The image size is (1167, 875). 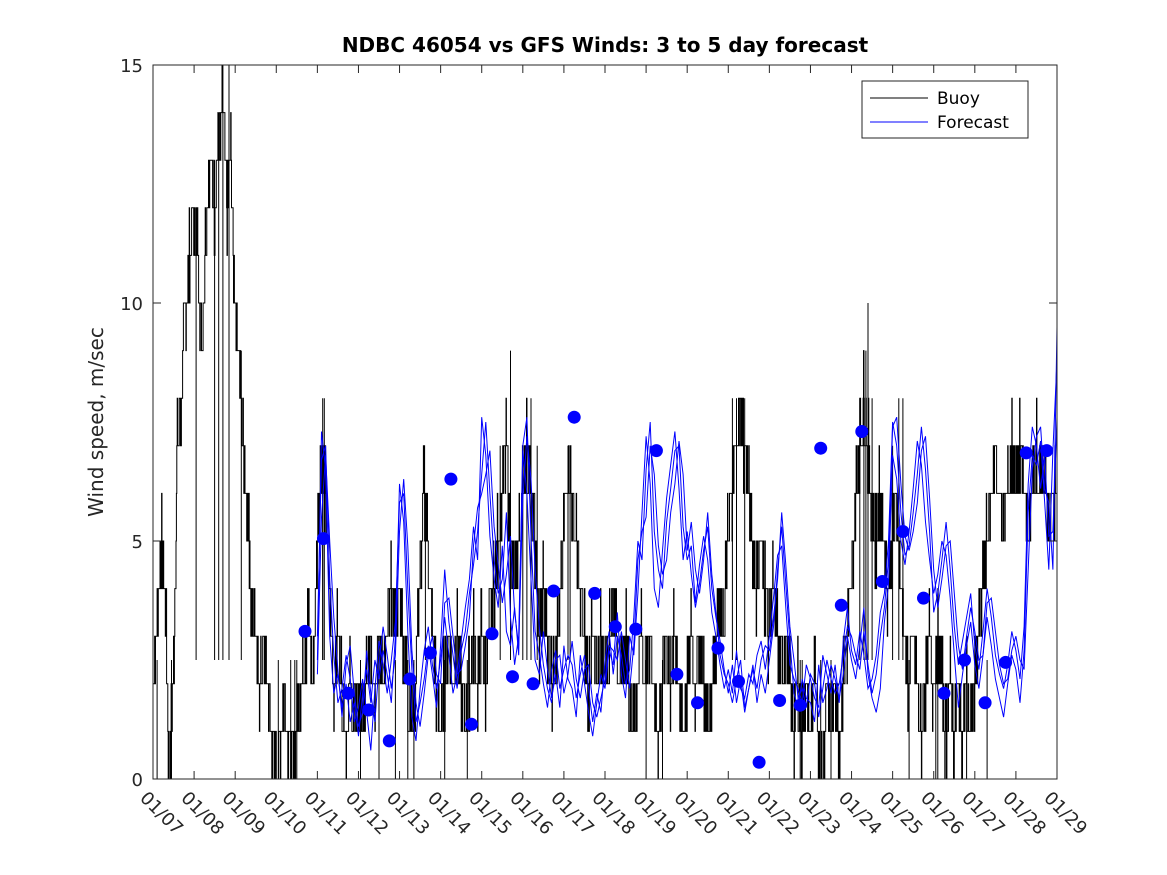 I want to click on legend-box, so click(x=945, y=109).